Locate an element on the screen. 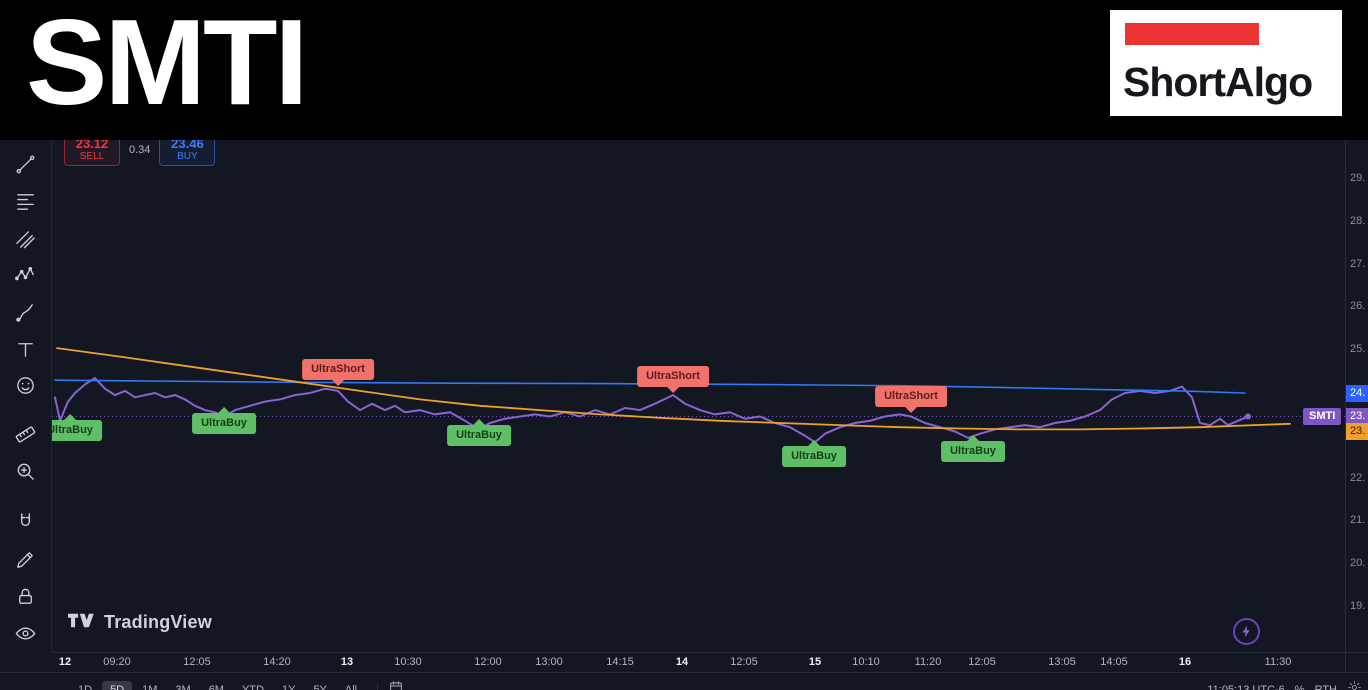 This screenshot has height=690, width=1368. time-tick: 12 is located at coordinates (65, 662).